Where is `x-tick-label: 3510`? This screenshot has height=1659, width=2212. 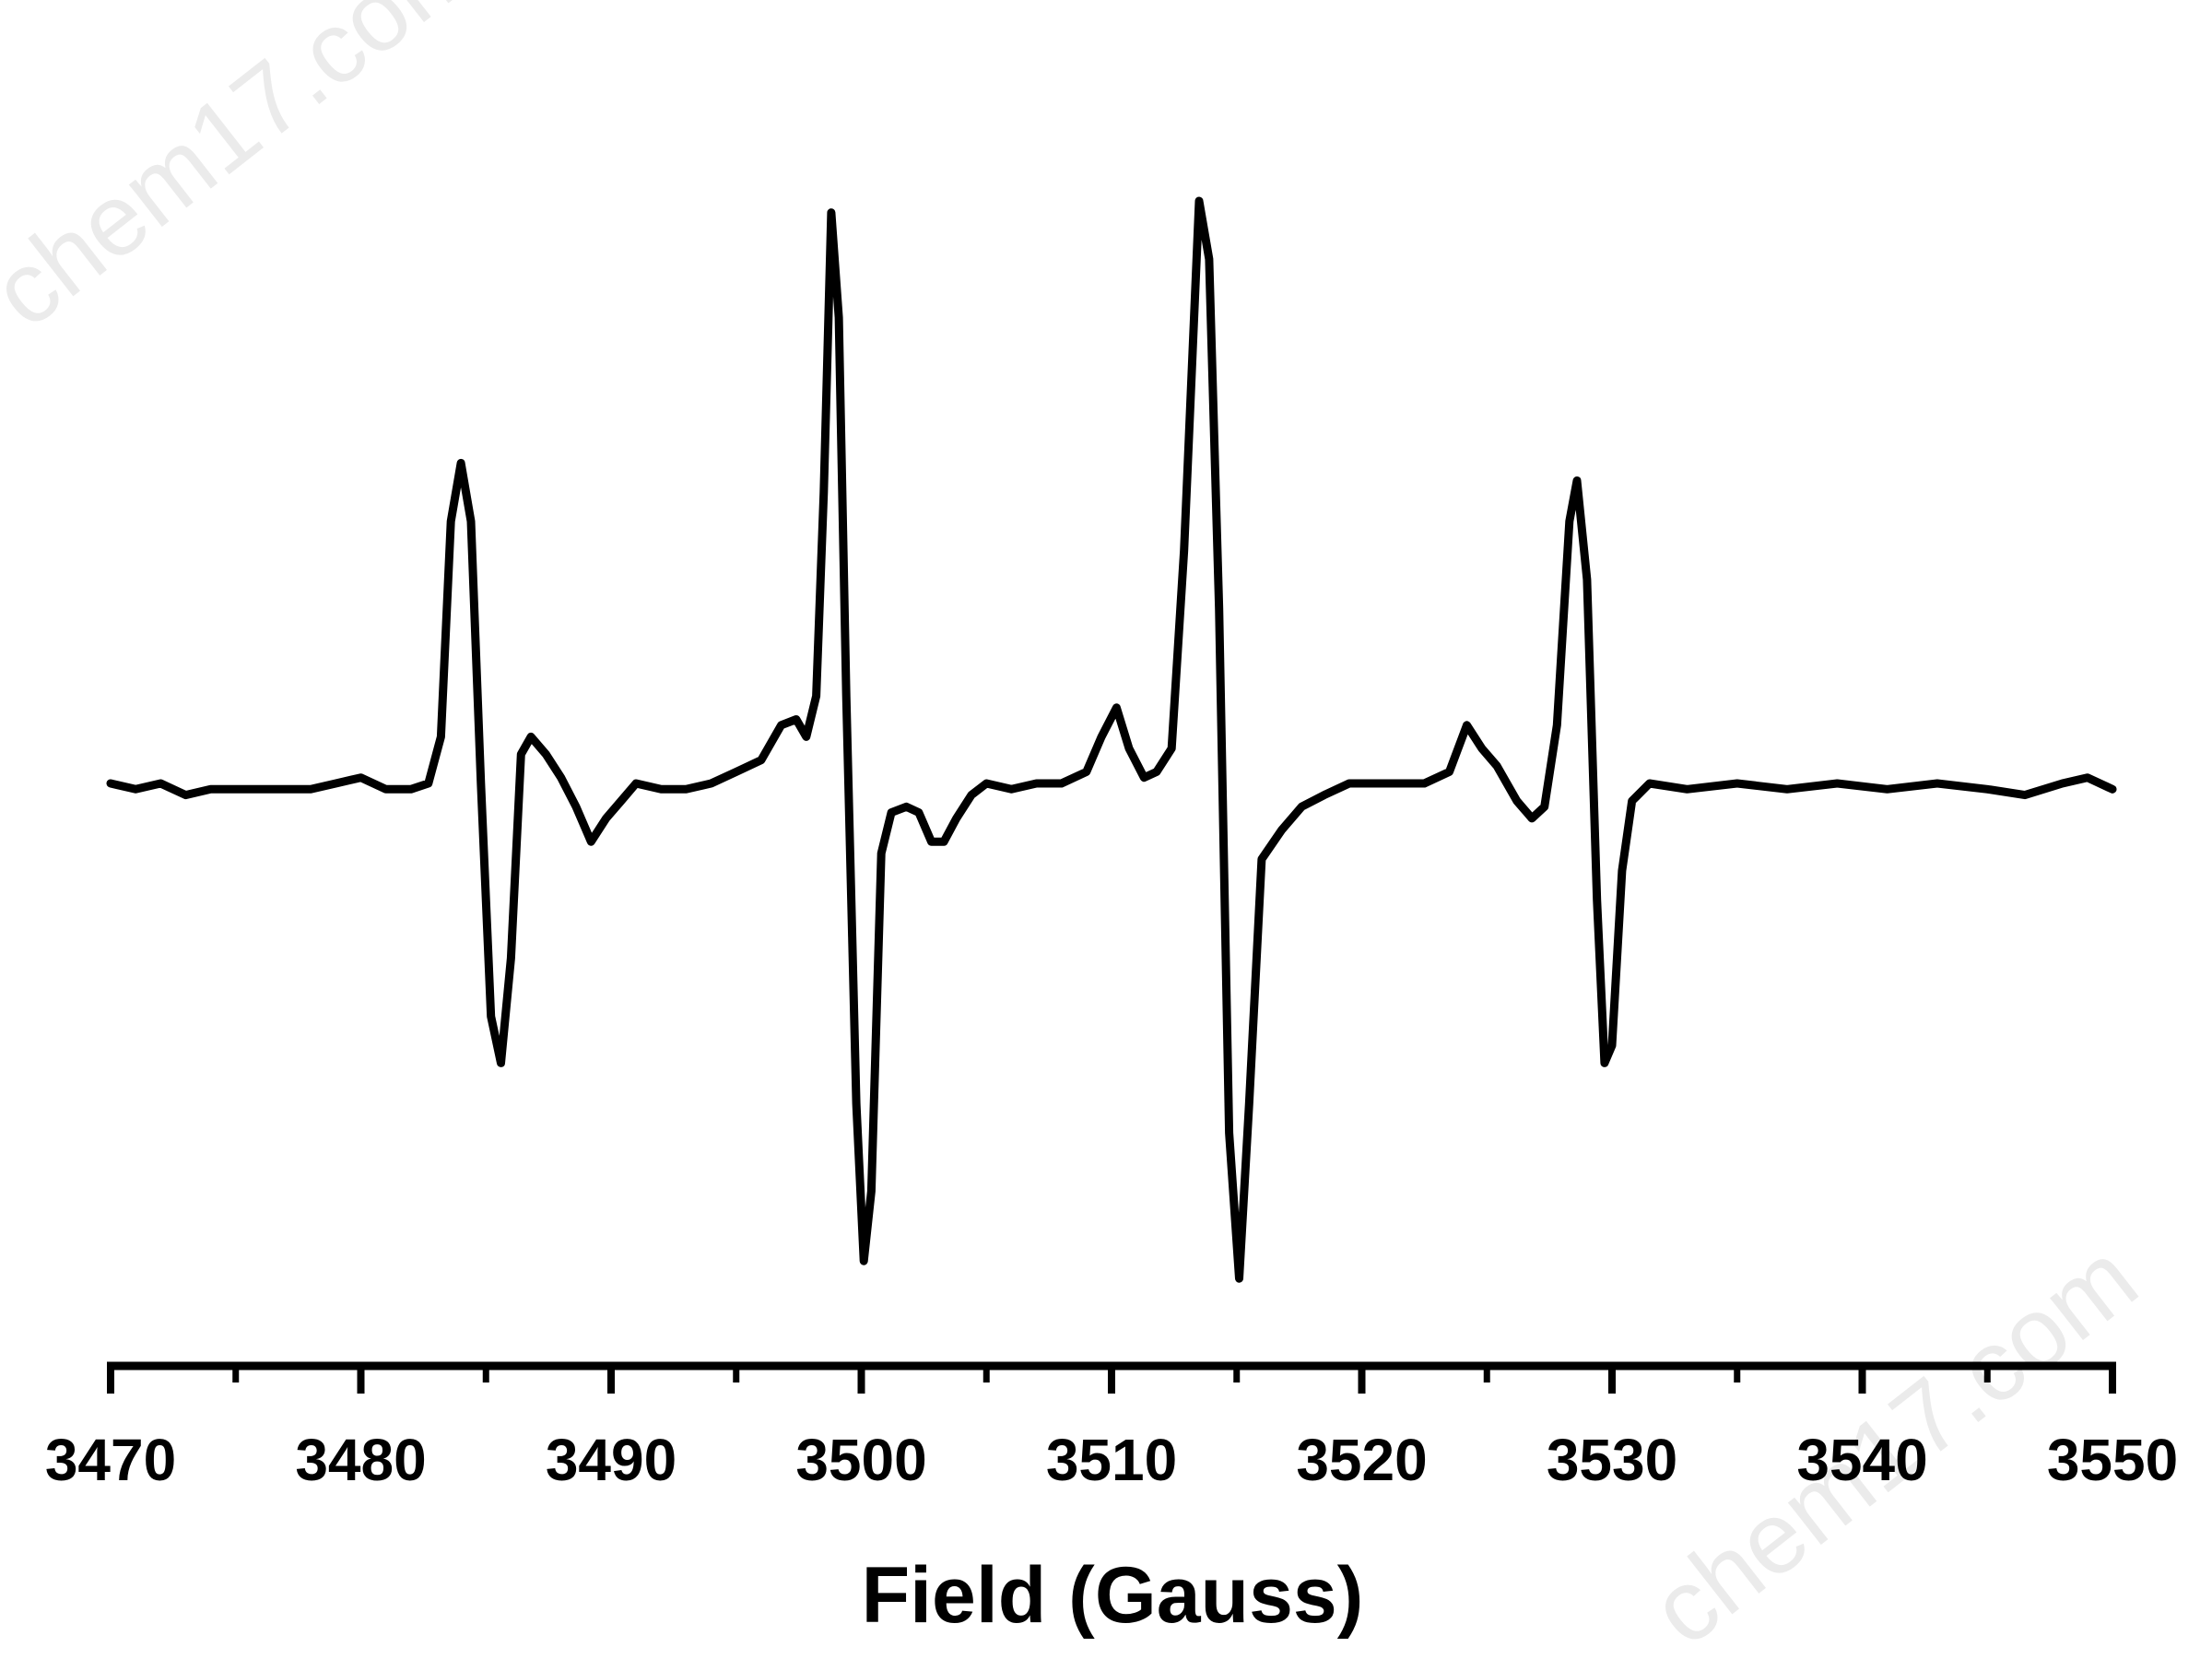
x-tick-label: 3510 is located at coordinates (1111, 1460).